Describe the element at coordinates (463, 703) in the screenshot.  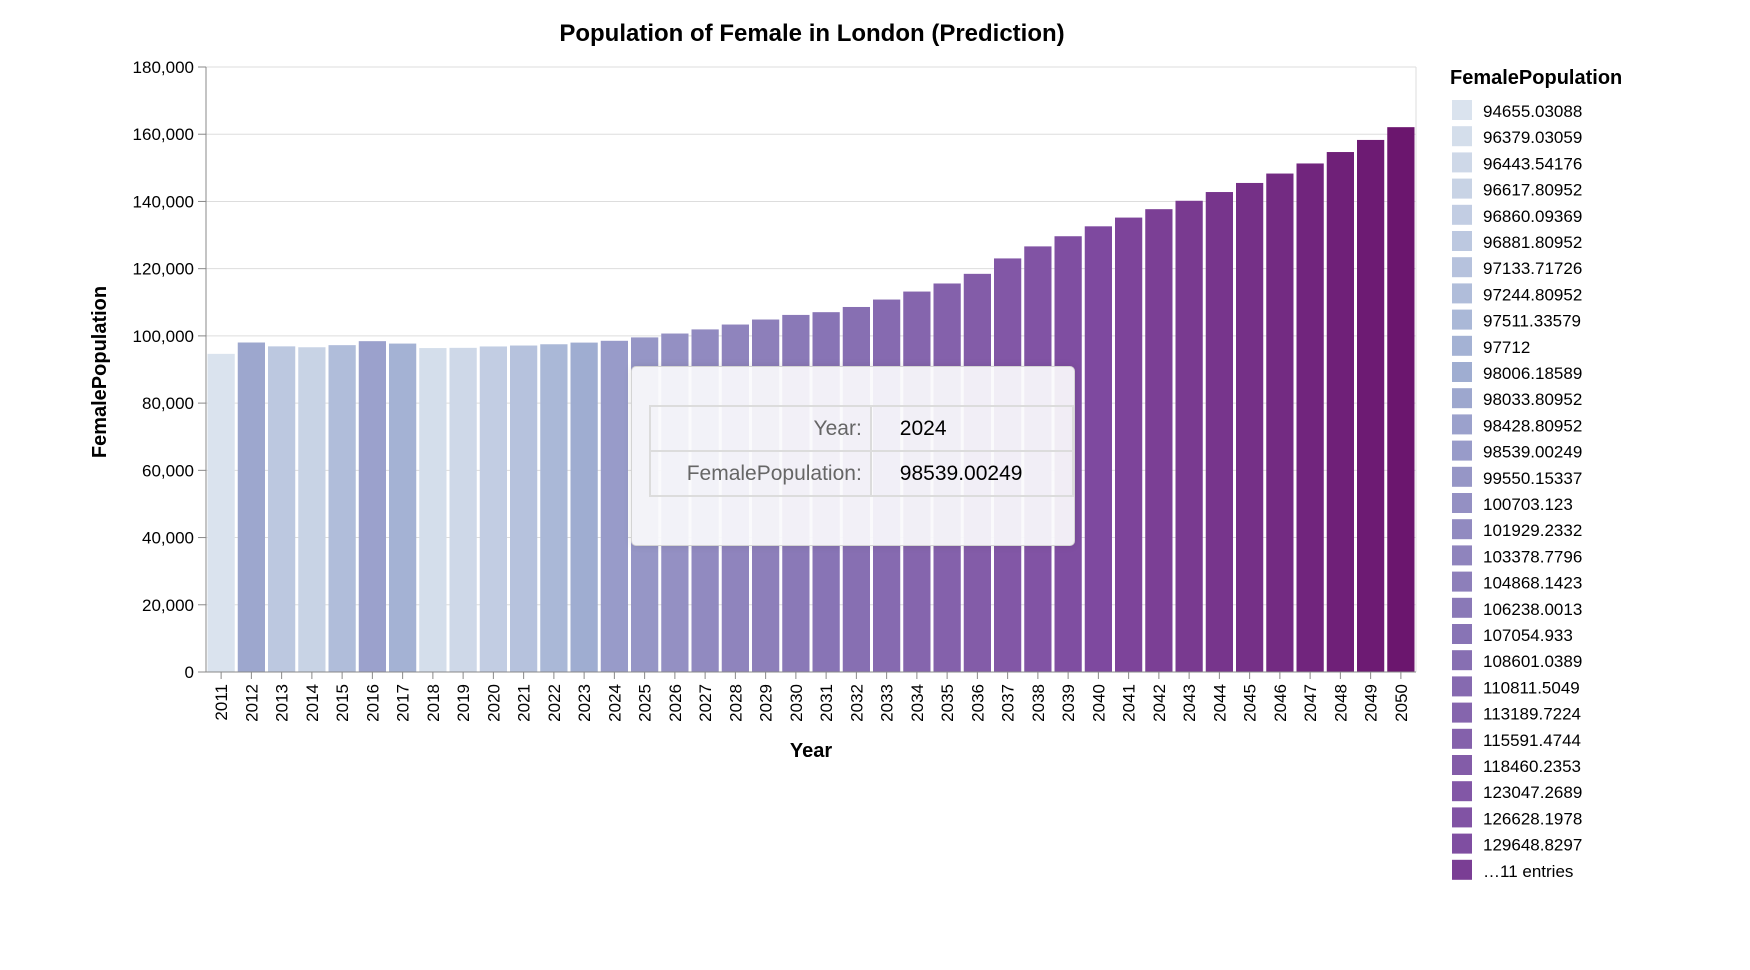
I see `x-tick-label-2019: 2019` at that location.